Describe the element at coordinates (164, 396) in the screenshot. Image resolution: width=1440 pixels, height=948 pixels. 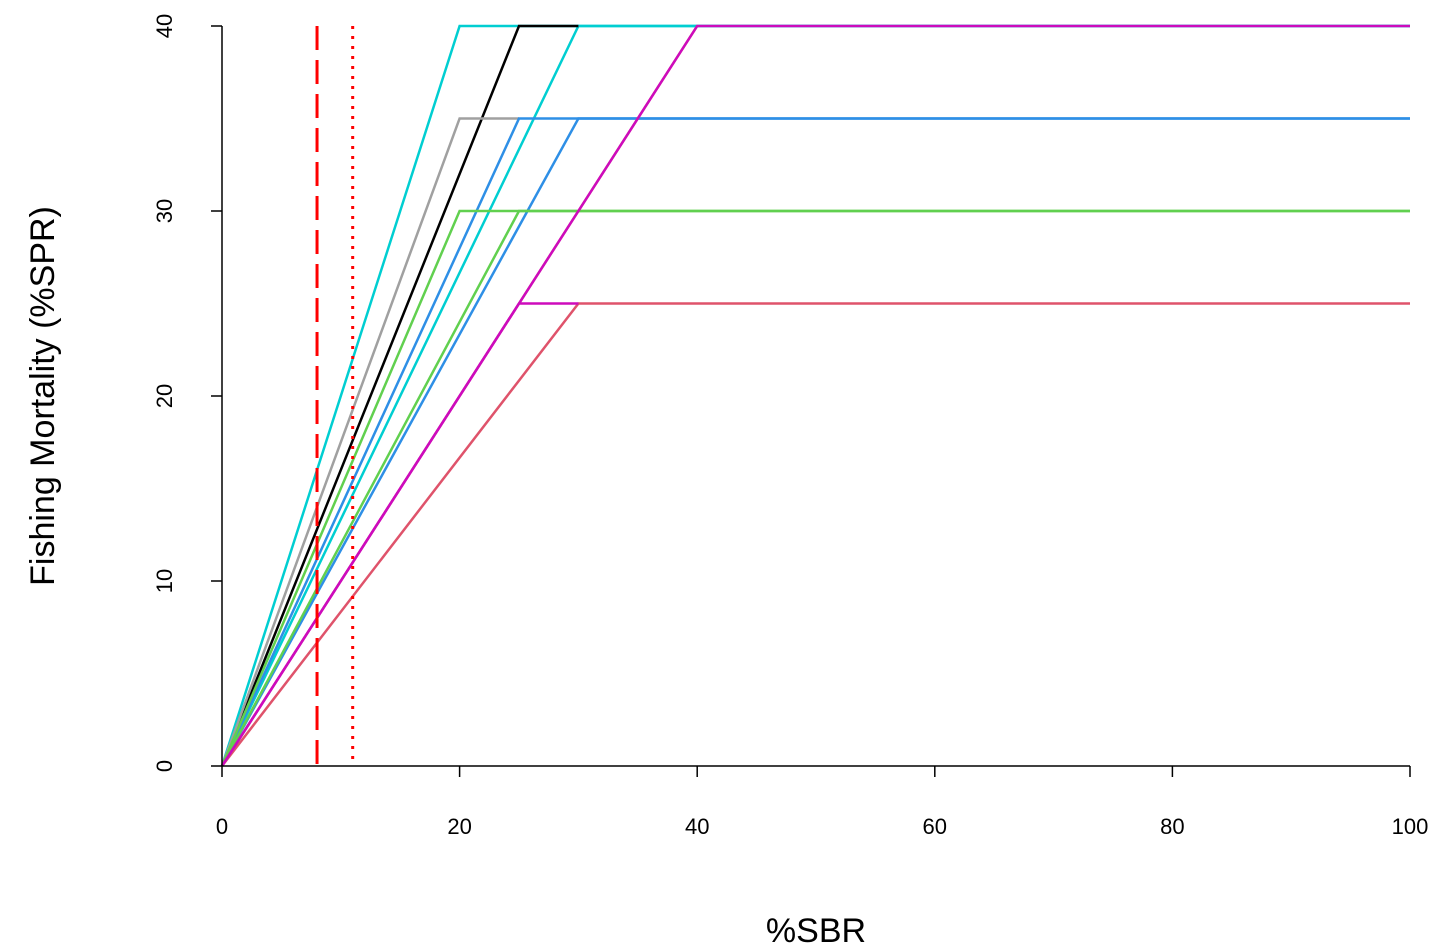
I see `y-tick-label: 20` at that location.